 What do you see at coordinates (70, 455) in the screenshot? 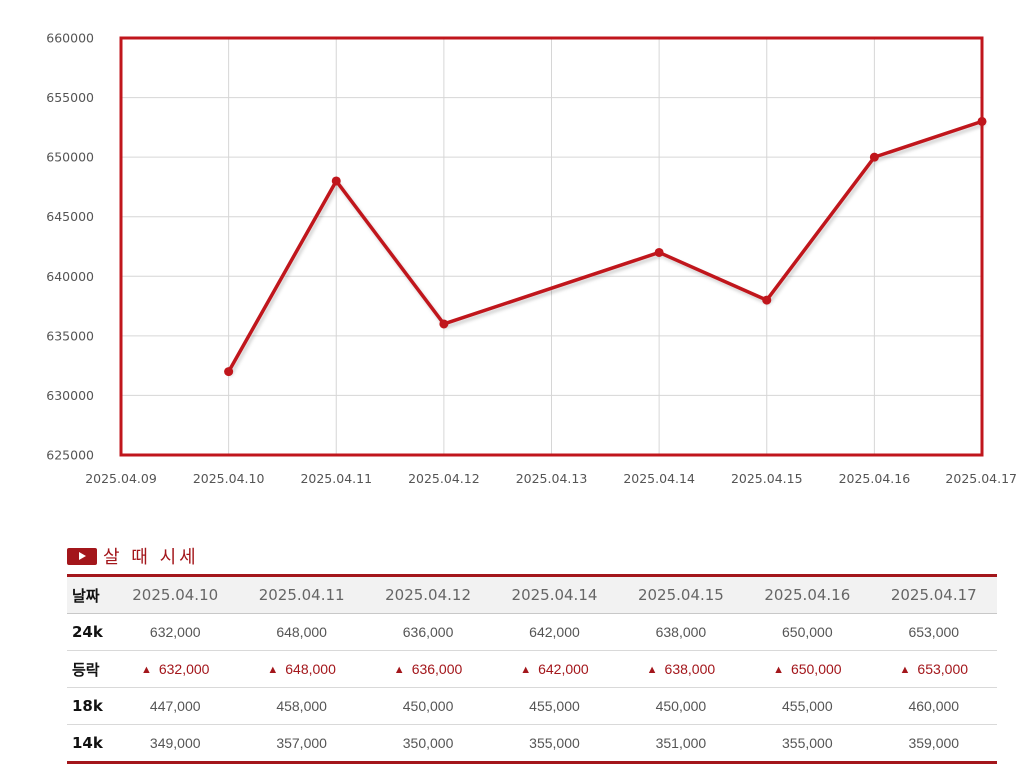
I see `y-tick-label: 625000` at bounding box center [70, 455].